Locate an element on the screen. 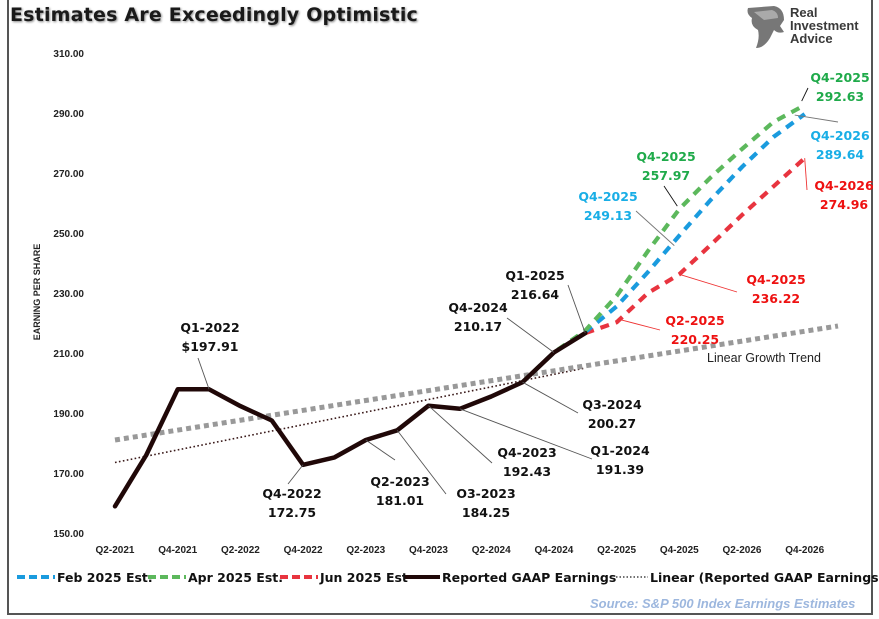 This screenshot has width=879, height=619. data-label-value: 172.75 is located at coordinates (292, 512).